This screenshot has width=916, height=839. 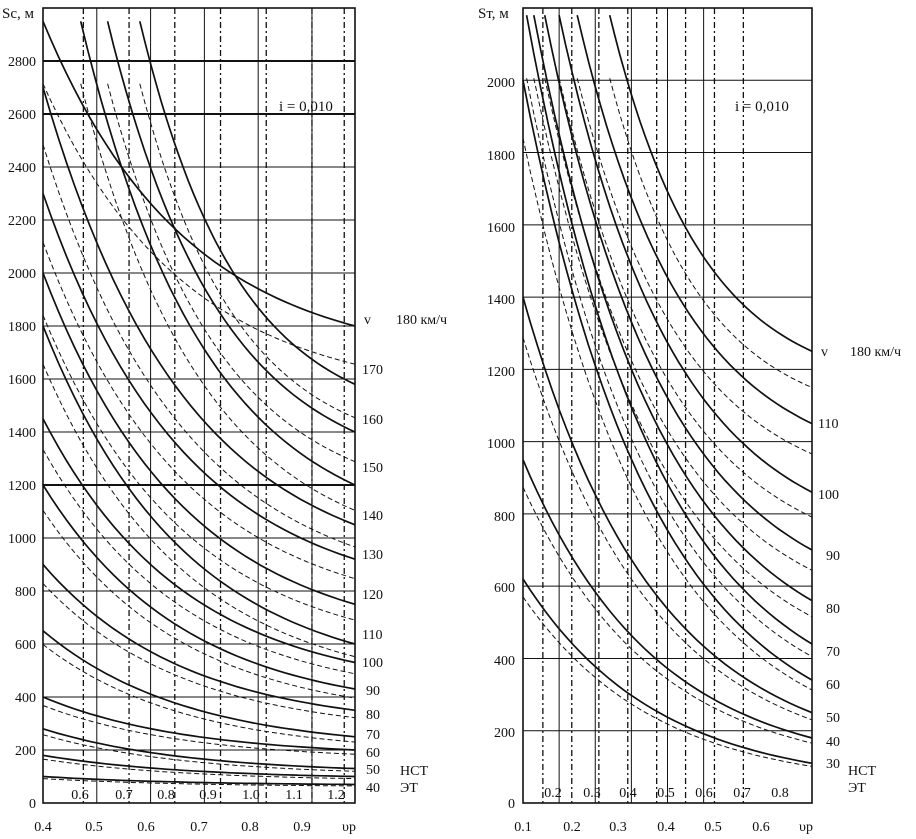 What do you see at coordinates (711, 233) in the screenshot?
I see `right-curve-dashed-v180` at bounding box center [711, 233].